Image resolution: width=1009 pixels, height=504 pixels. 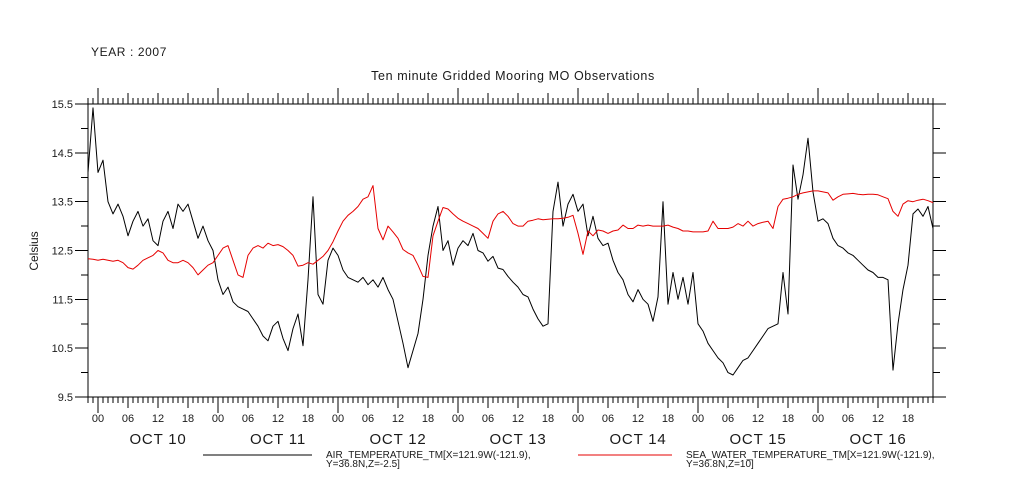 I want to click on x-day-label: OCT 12, so click(x=397, y=439).